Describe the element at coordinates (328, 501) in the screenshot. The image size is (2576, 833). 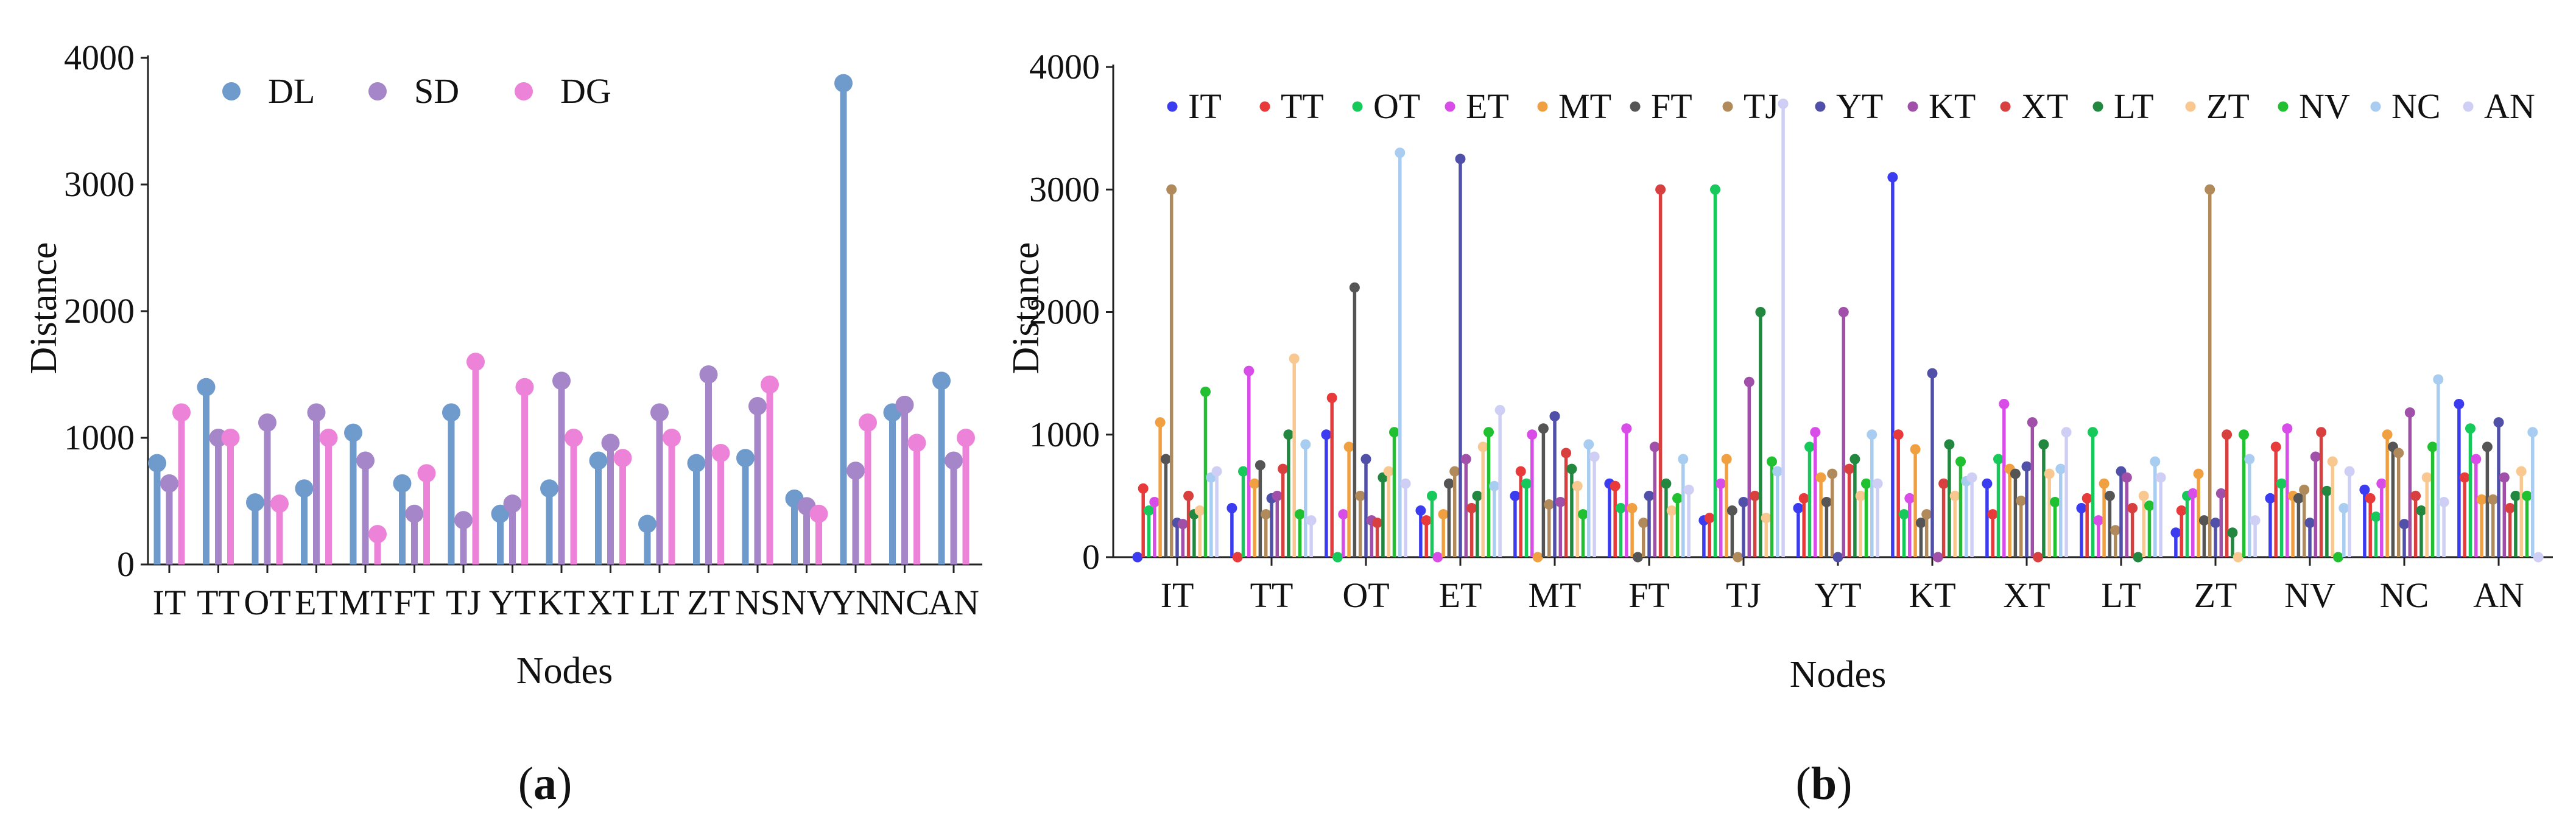
I see `lollipop-stem-dg` at that location.